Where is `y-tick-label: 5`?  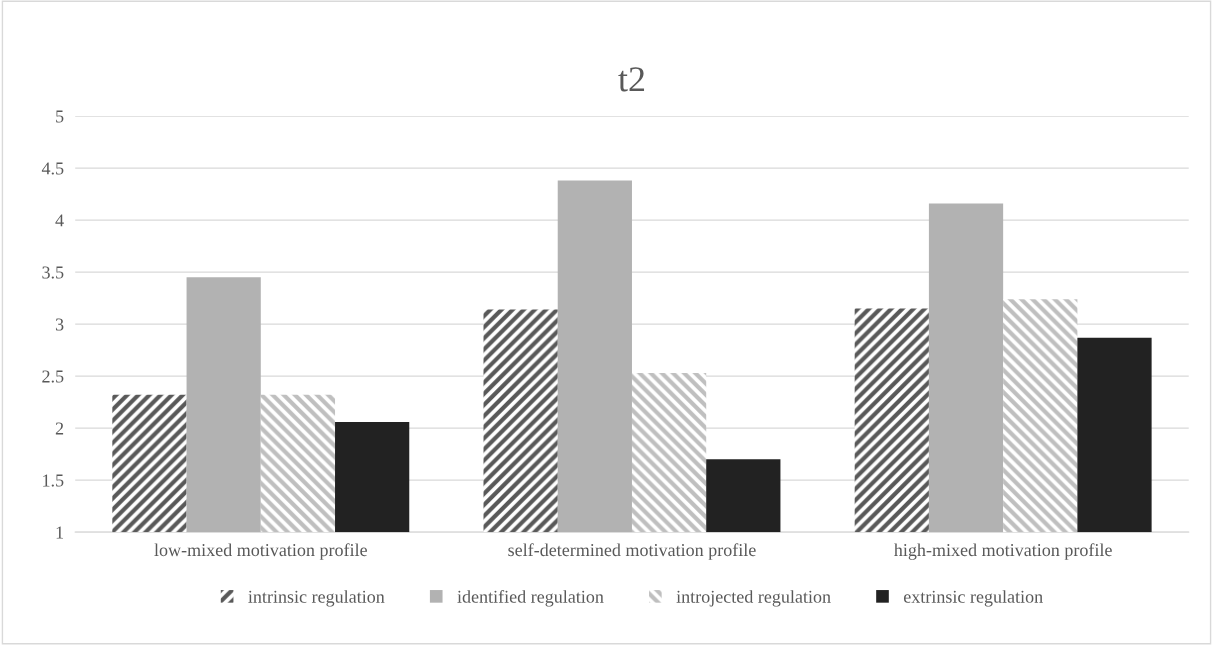 y-tick-label: 5 is located at coordinates (60, 116).